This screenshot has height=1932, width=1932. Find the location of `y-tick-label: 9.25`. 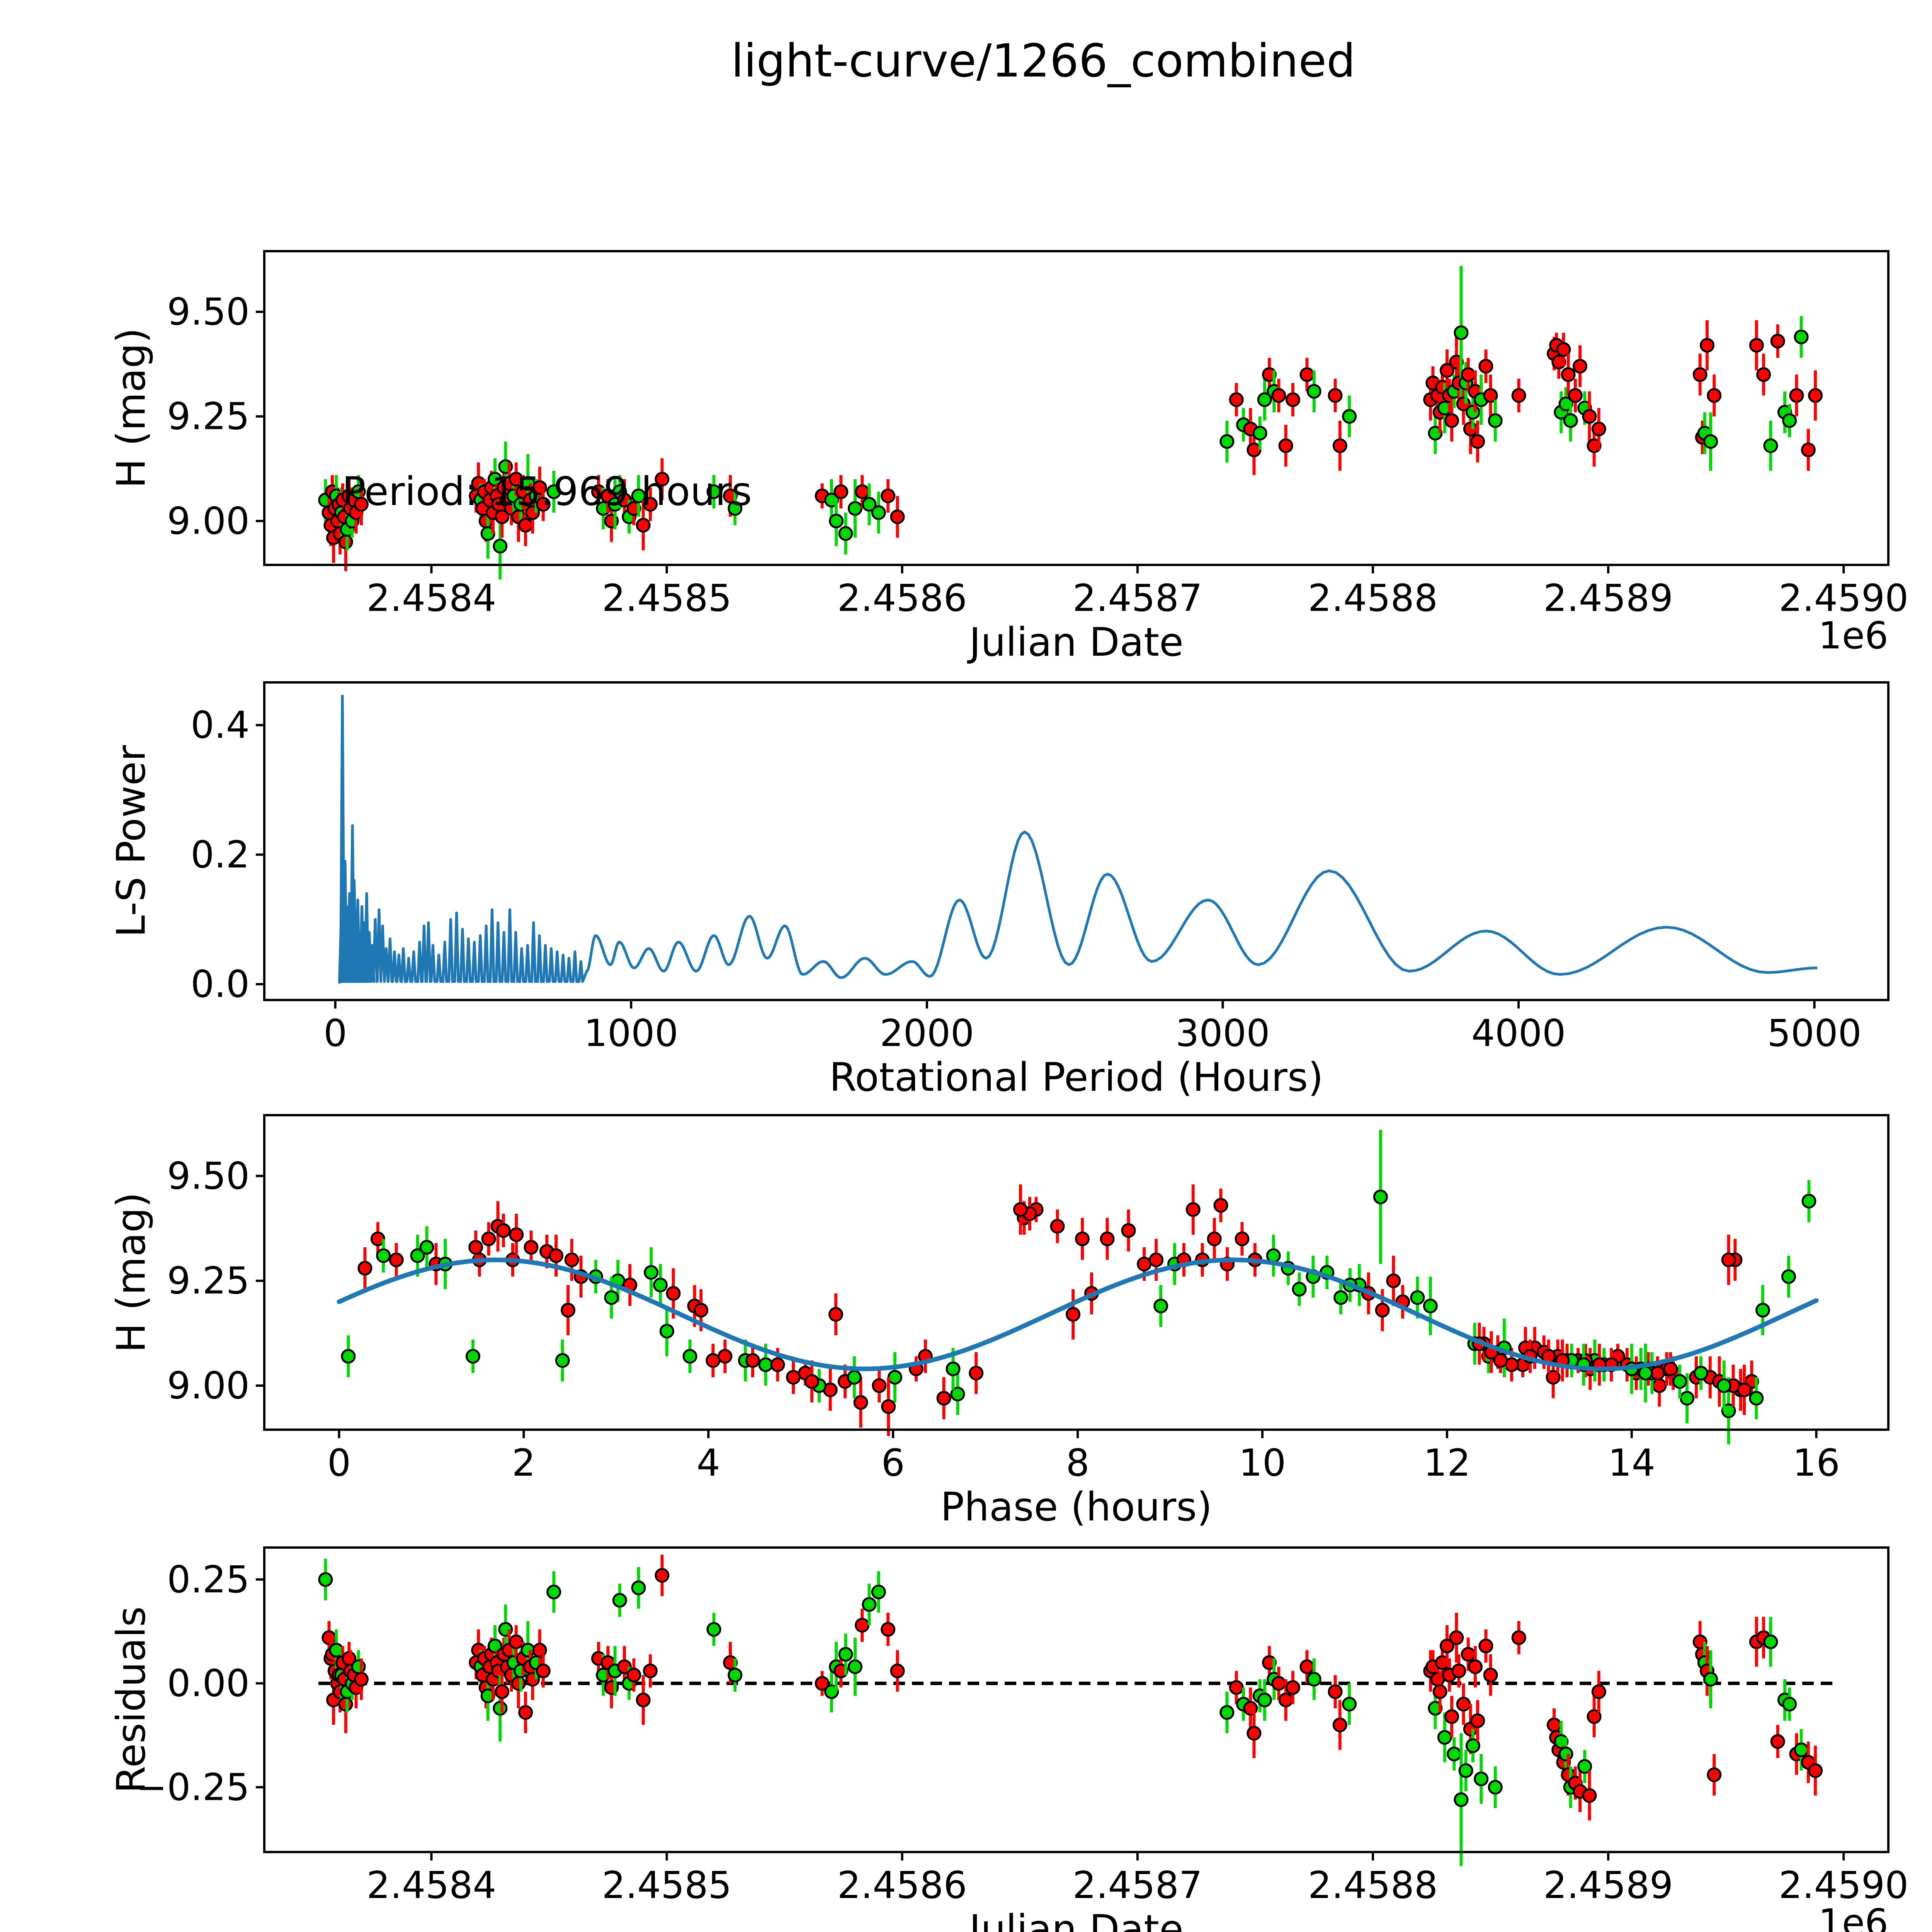

y-tick-label: 9.25 is located at coordinates (209, 417).